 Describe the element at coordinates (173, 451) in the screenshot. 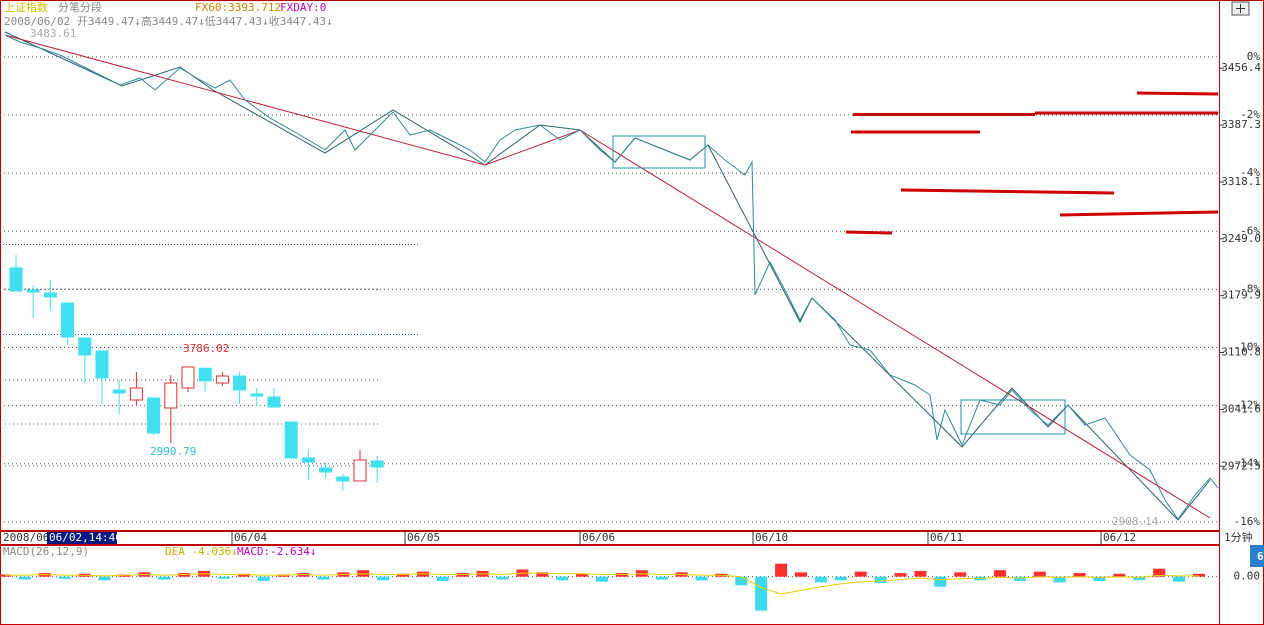

I see `annotation: 2990.79` at that location.